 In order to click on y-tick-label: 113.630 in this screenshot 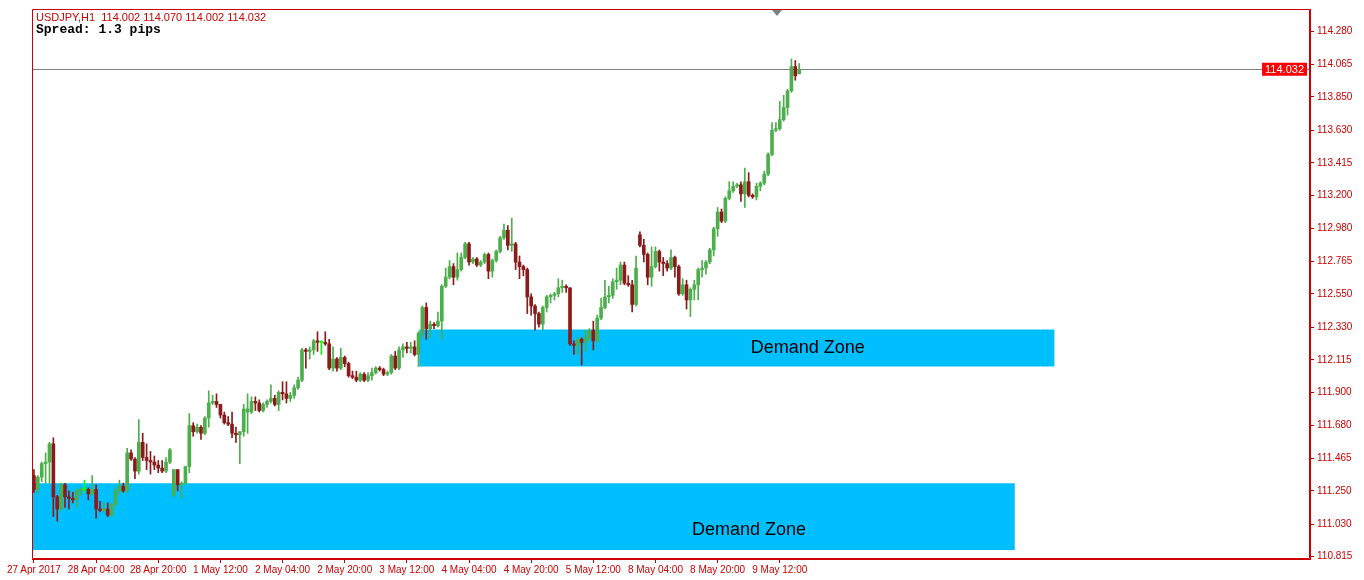, I will do `click(1335, 129)`.